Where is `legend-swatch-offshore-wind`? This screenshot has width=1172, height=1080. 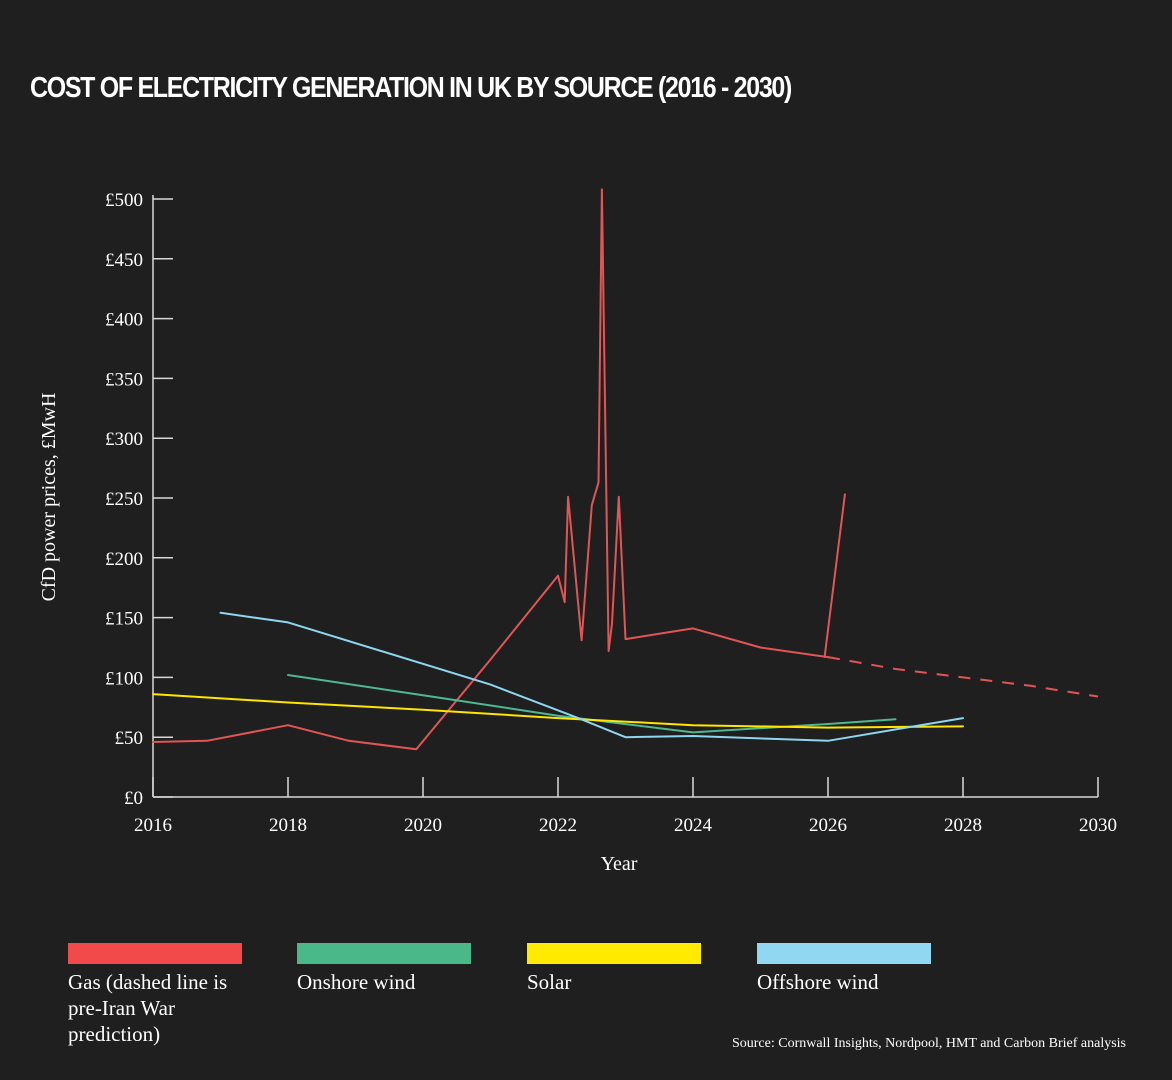
legend-swatch-offshore-wind is located at coordinates (844, 953).